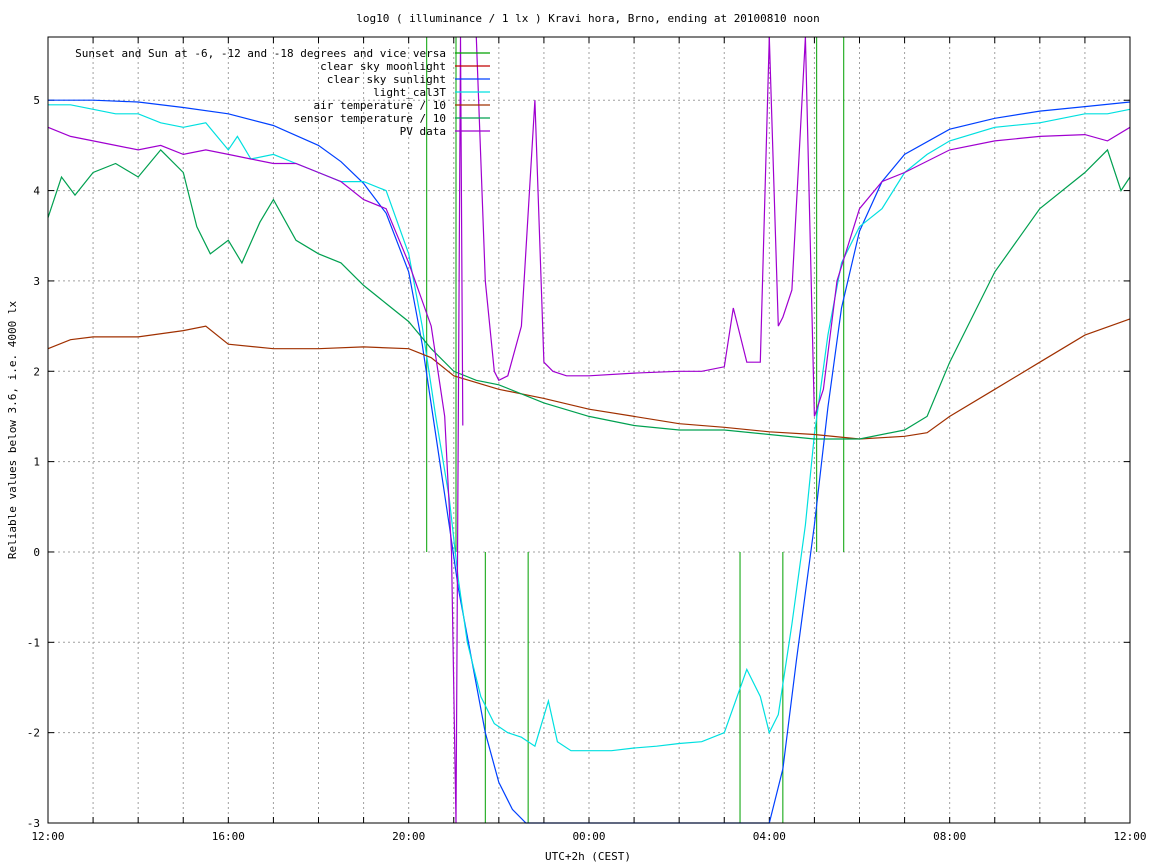 The width and height of the screenshot is (1151, 863). What do you see at coordinates (383, 66) in the screenshot?
I see `legend-label: clear sky moonlight` at bounding box center [383, 66].